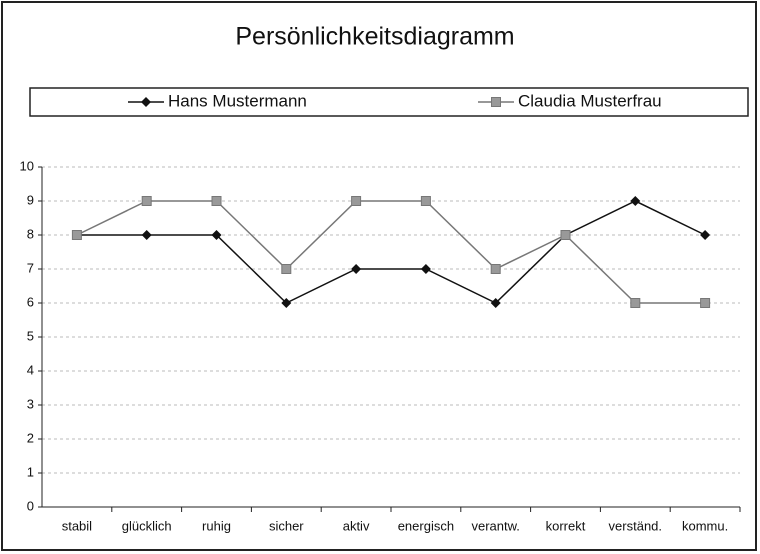 The image size is (760, 554). What do you see at coordinates (30, 369) in the screenshot?
I see `y-tick-label: 4` at bounding box center [30, 369].